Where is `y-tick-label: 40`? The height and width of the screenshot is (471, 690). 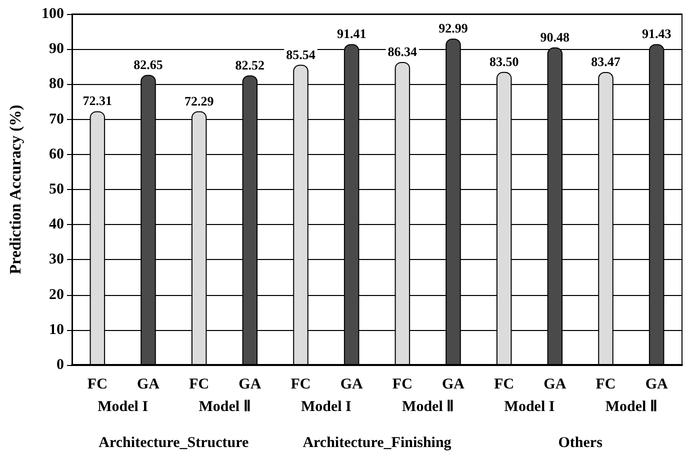
y-tick-label: 40 is located at coordinates (56, 224).